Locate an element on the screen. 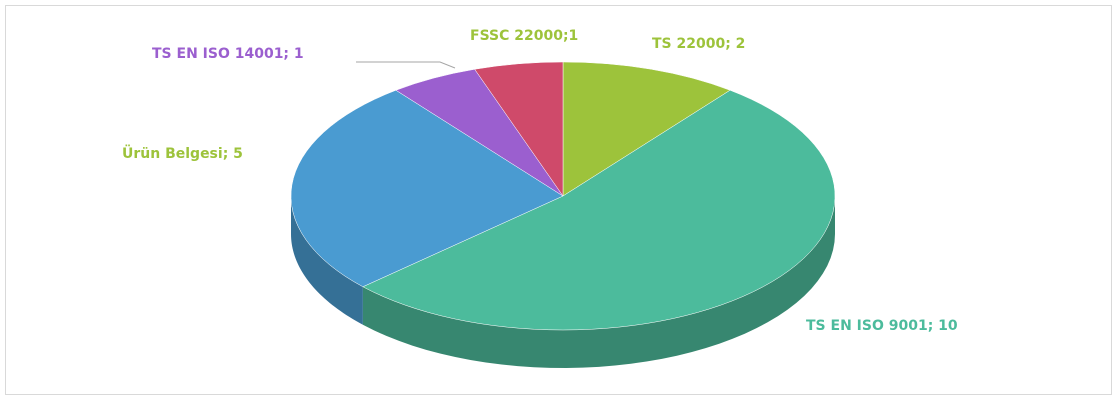 This screenshot has width=1118, height=401. slice-side is located at coordinates (327, 260).